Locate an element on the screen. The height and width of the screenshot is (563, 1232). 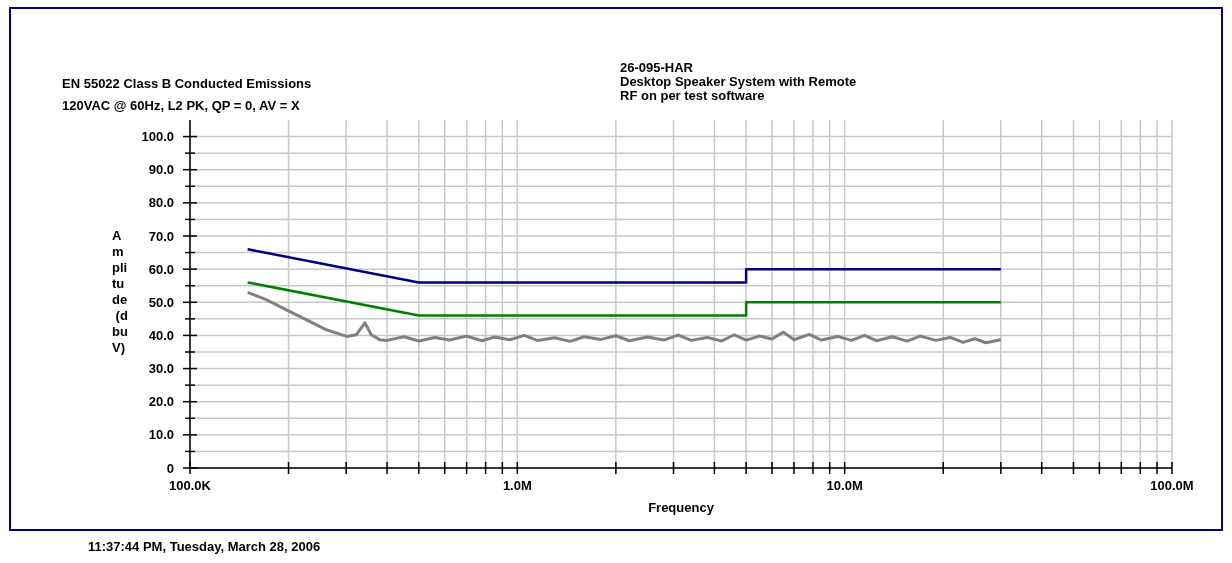
text: RF on per test software is located at coordinates (692, 95).